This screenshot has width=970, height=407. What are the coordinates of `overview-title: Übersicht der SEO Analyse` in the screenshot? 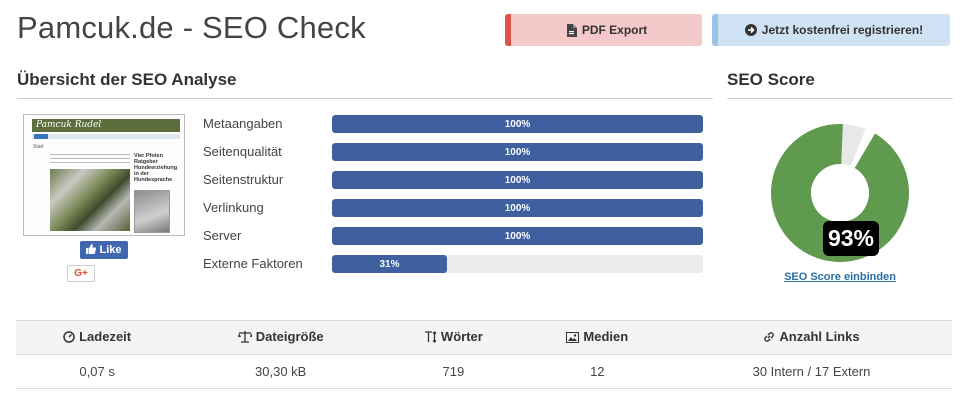 It's located at (127, 79).